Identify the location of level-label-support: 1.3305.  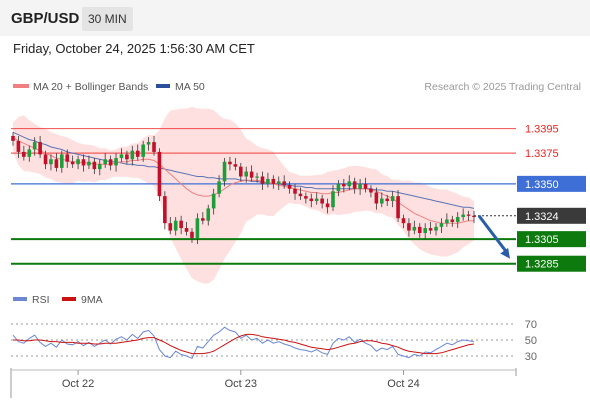
(551, 239).